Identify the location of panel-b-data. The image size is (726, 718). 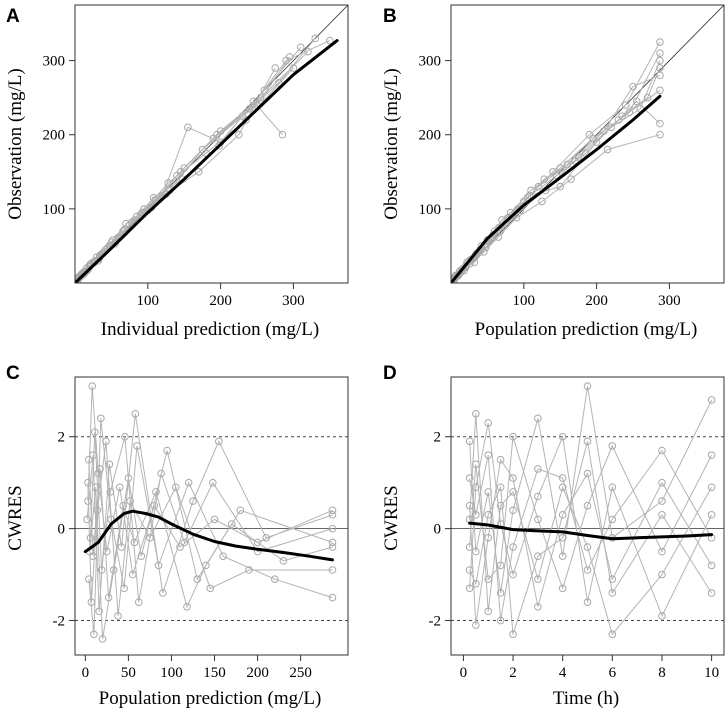
(587, 144).